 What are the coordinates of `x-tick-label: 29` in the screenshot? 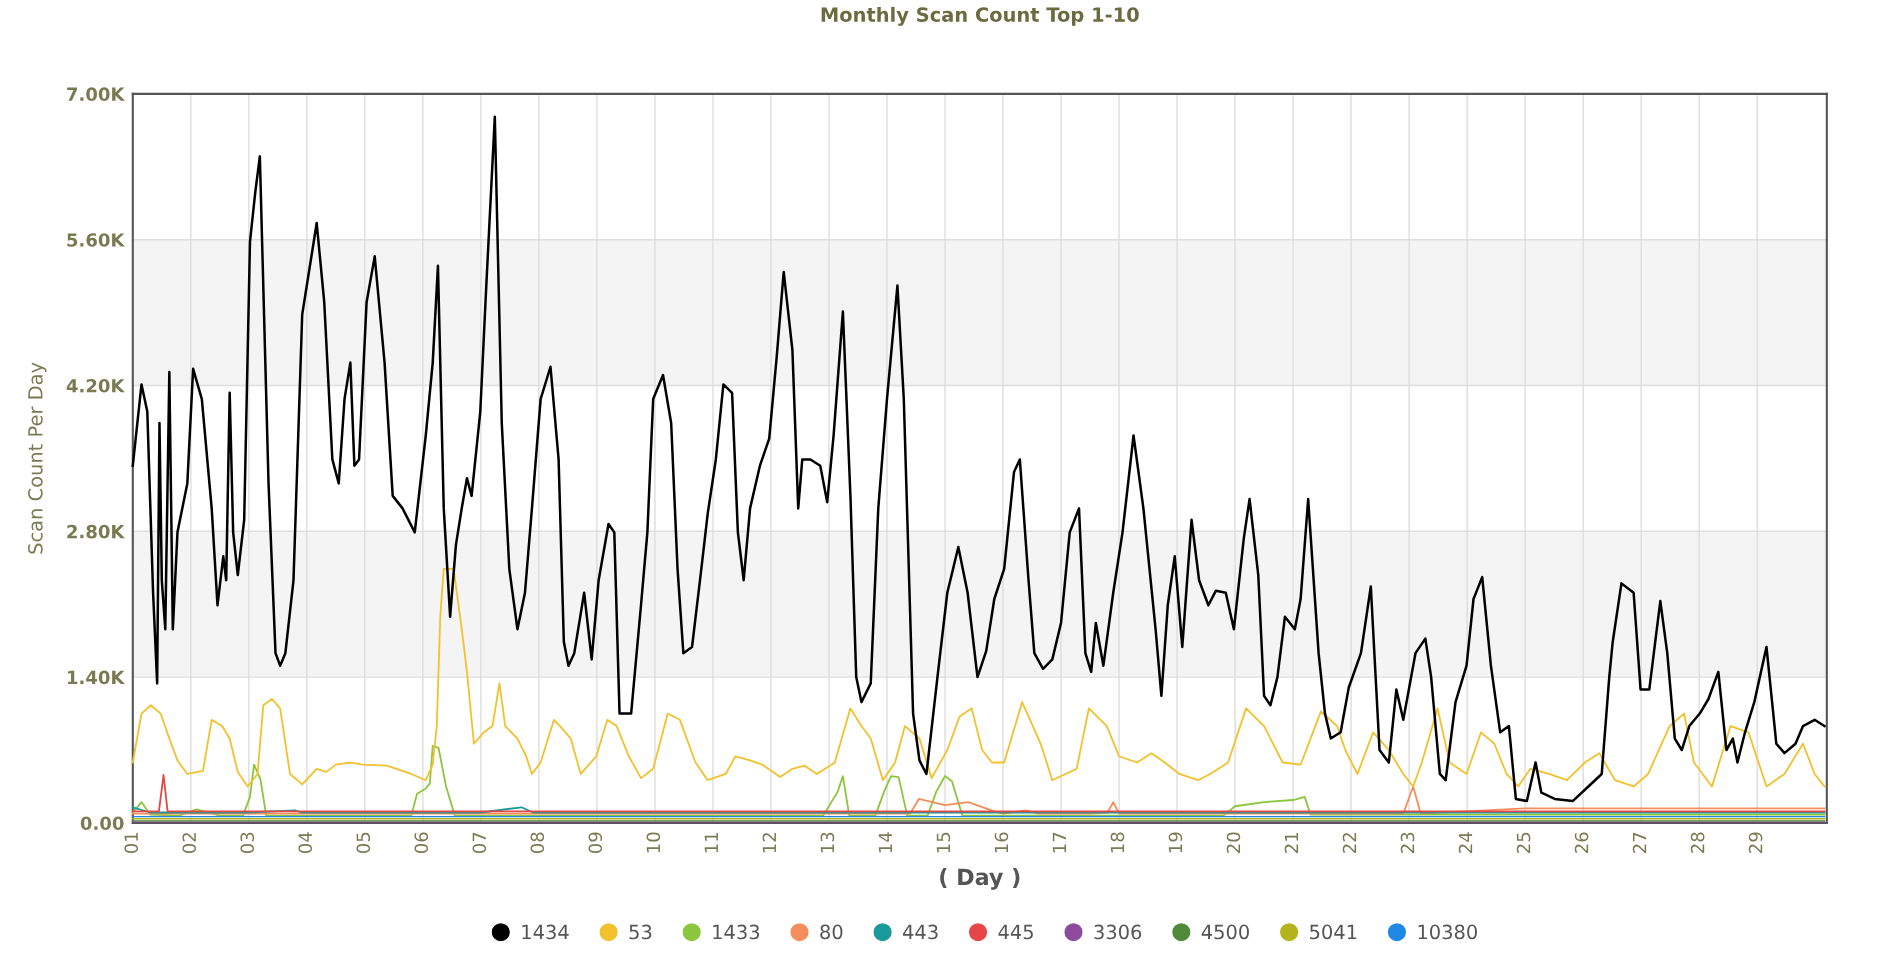 It's located at (1755, 842).